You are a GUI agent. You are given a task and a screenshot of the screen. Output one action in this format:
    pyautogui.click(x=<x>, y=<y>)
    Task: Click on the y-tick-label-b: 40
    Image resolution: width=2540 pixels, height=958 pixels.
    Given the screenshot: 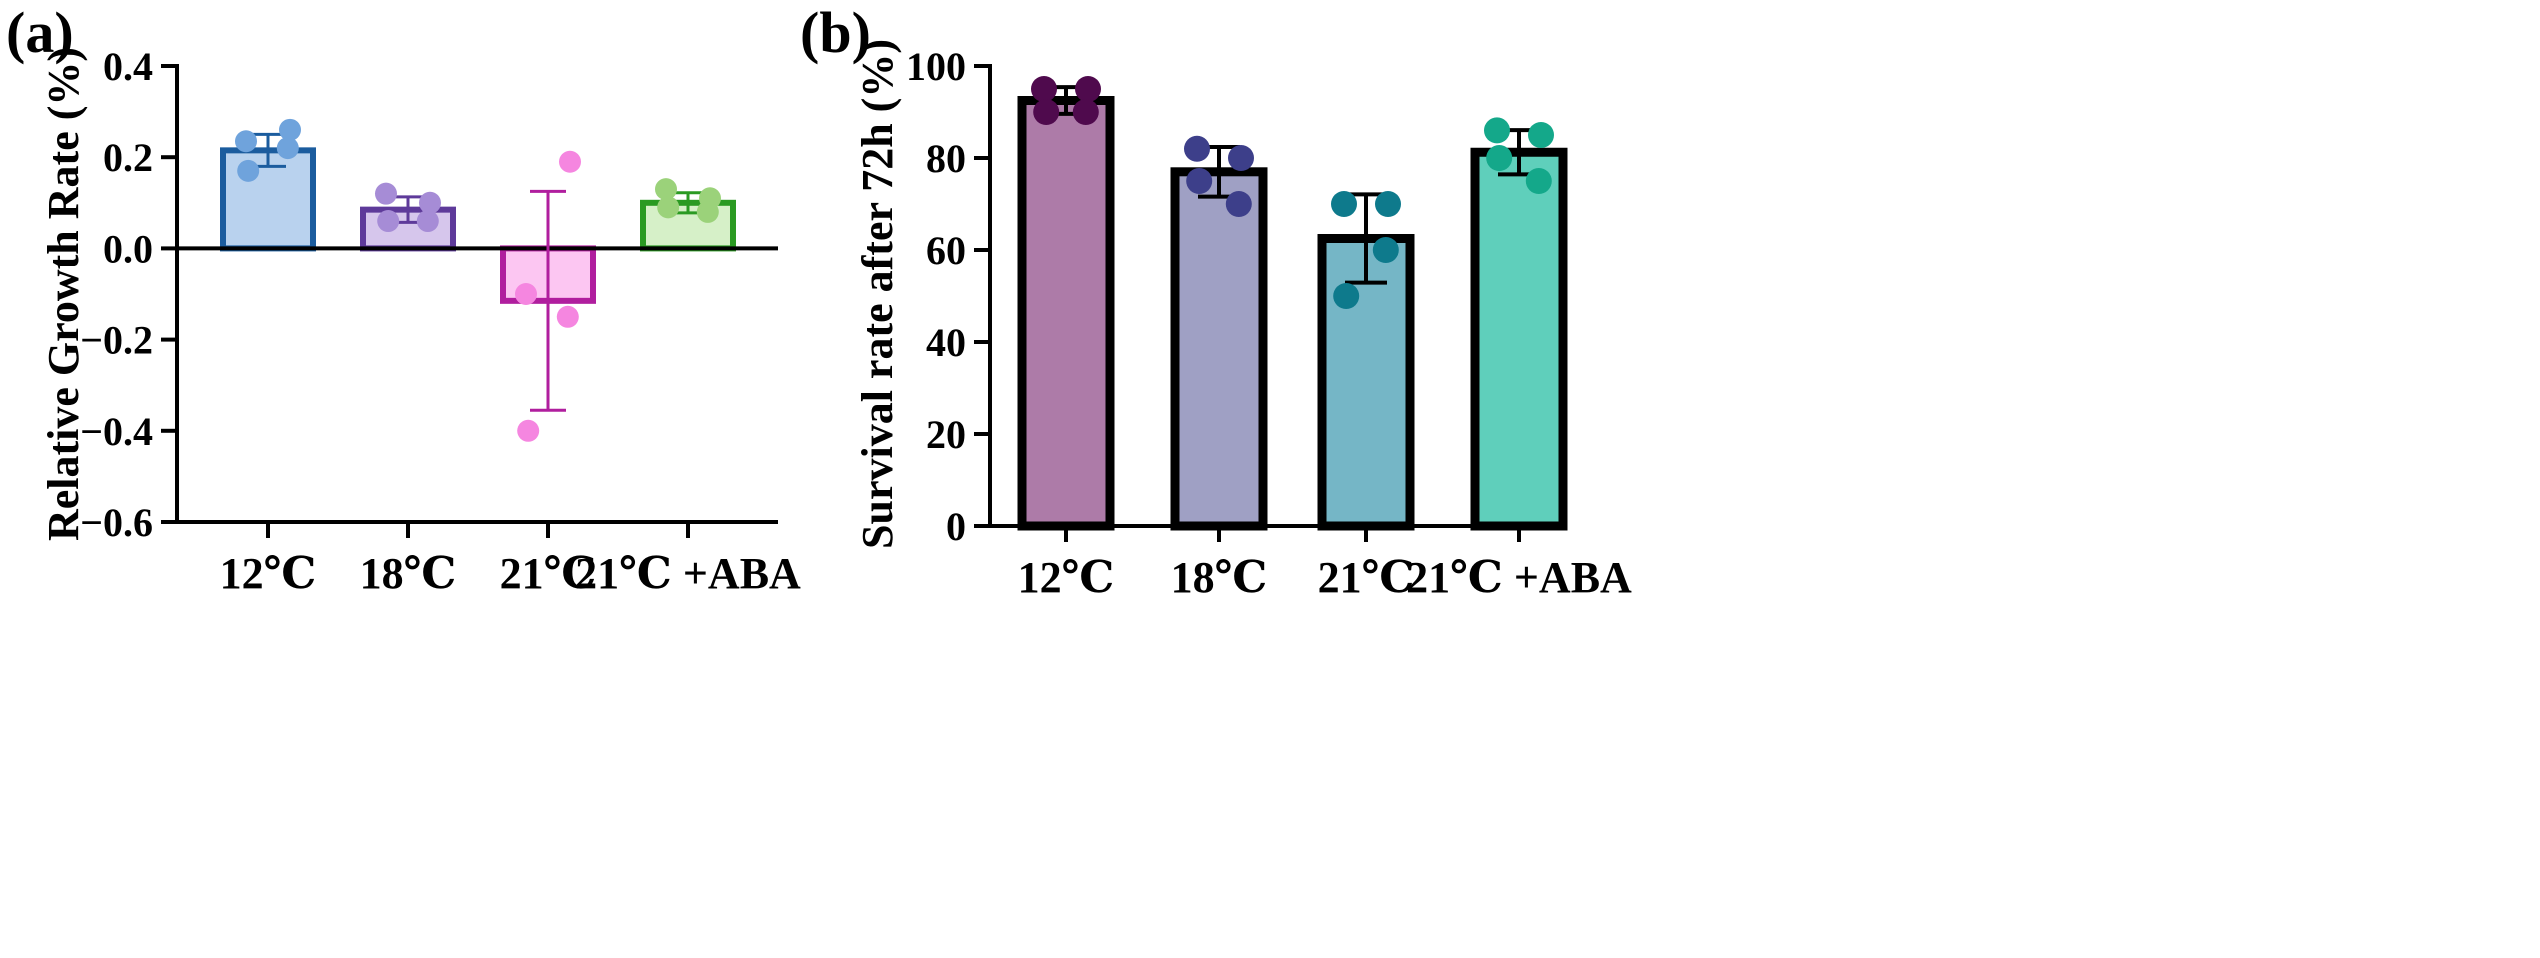 What is the action you would take?
    pyautogui.click(x=946, y=342)
    